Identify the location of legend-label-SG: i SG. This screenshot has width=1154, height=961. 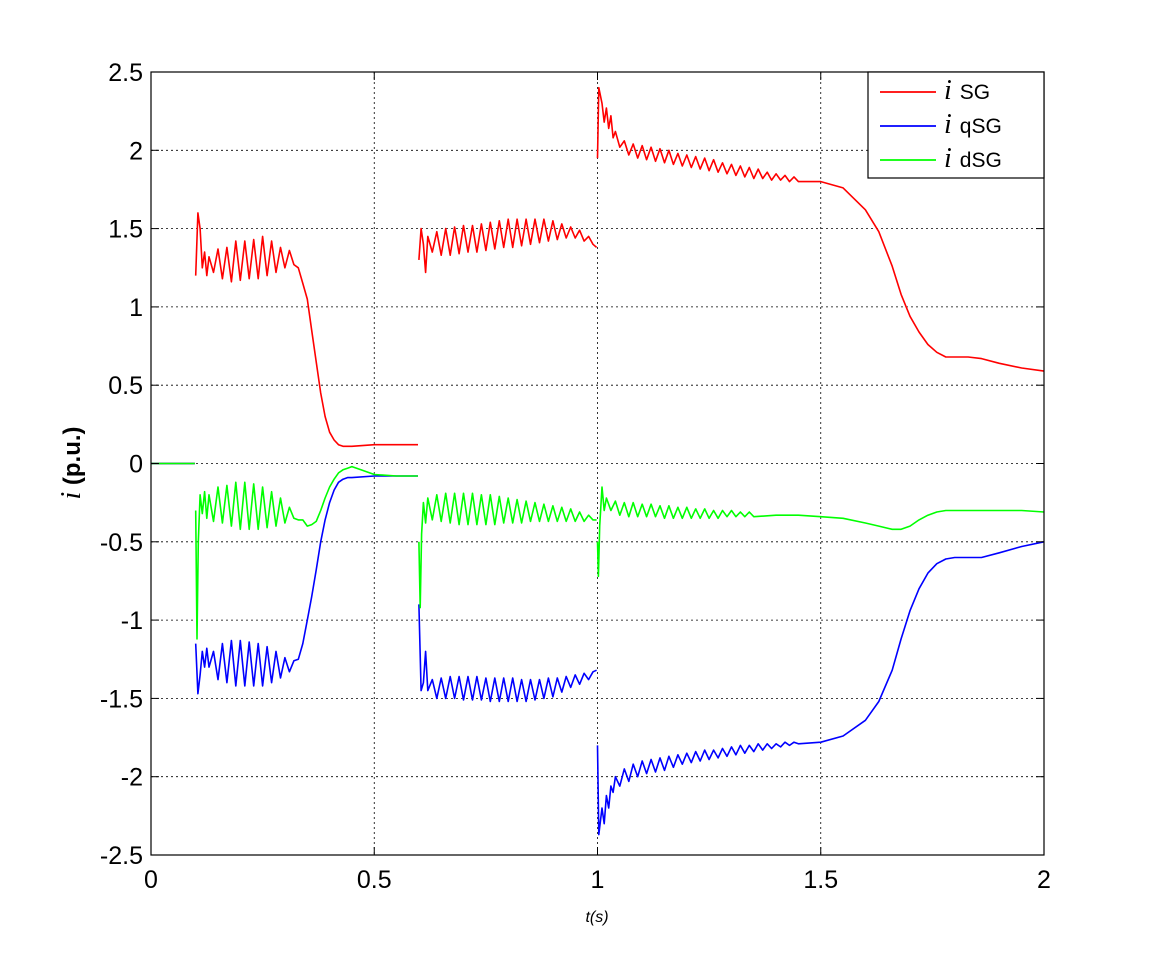
(967, 90).